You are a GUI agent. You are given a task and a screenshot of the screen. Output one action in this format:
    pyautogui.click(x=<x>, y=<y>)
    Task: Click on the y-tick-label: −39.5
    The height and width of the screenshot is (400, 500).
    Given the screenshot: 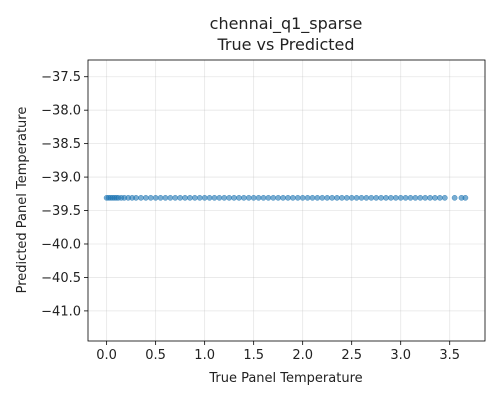 What is the action you would take?
    pyautogui.click(x=61, y=211)
    